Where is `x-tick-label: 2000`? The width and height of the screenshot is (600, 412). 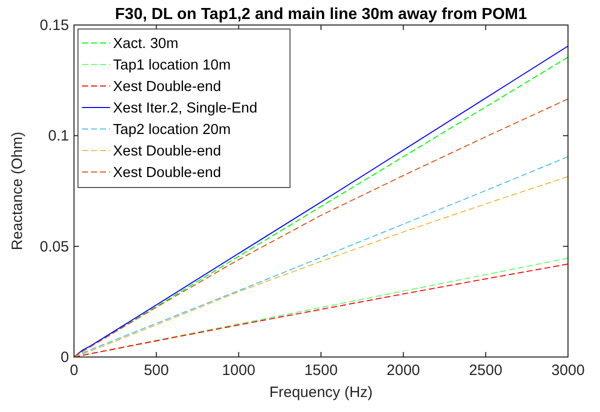 x-tick-label: 2000 is located at coordinates (403, 370).